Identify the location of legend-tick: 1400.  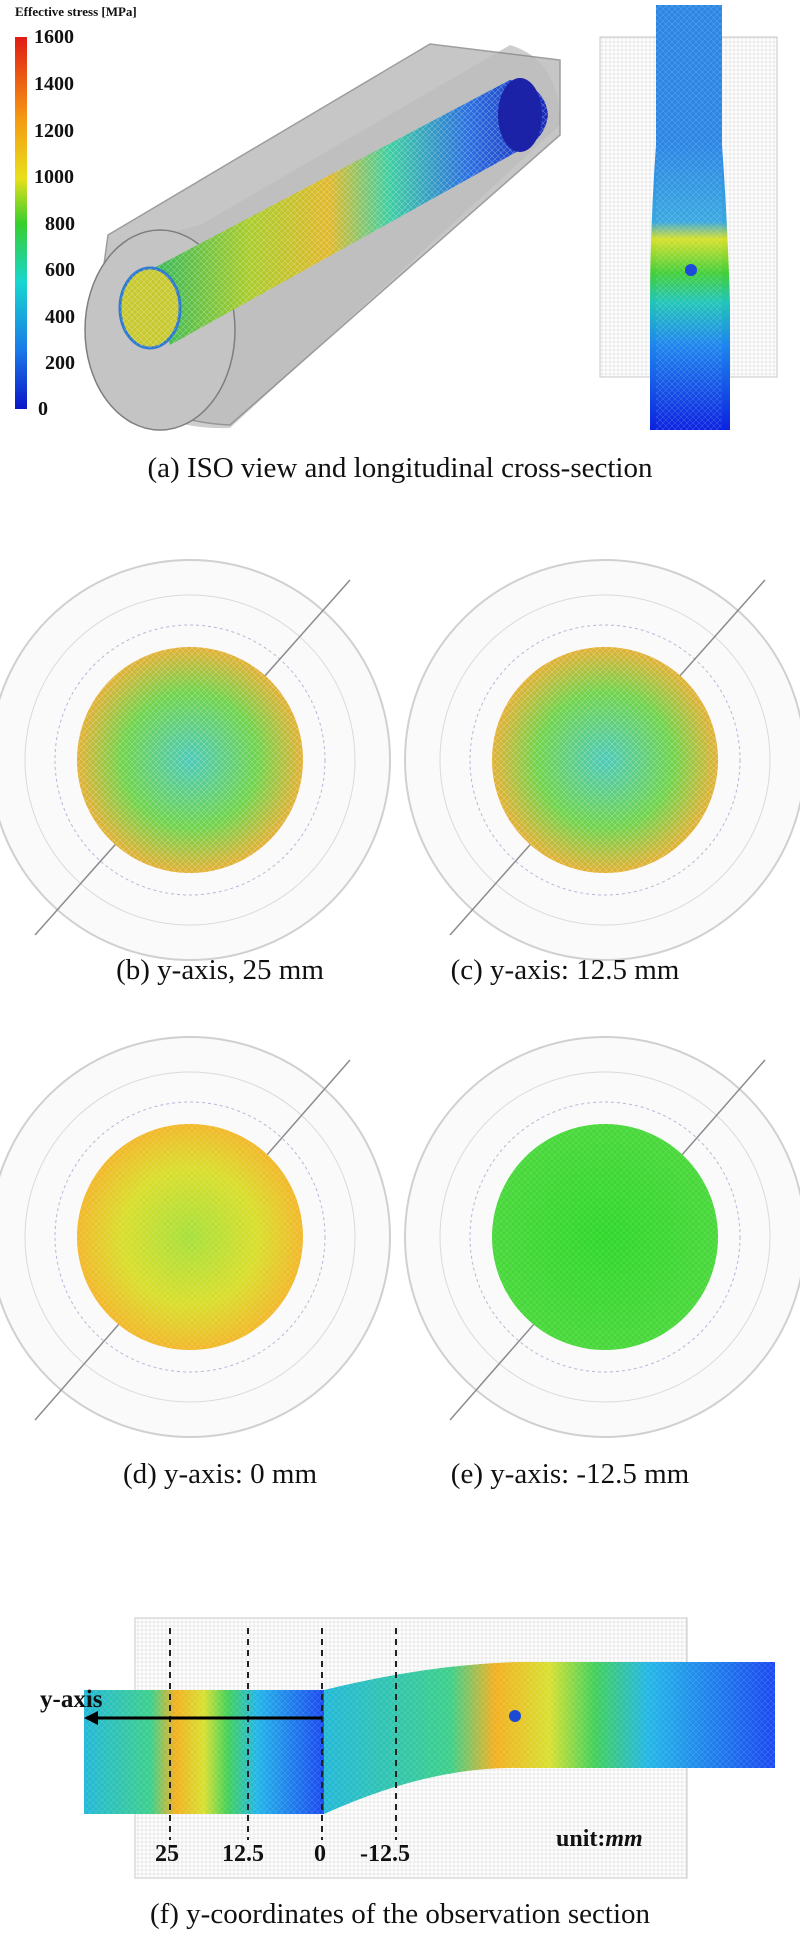
(54, 84).